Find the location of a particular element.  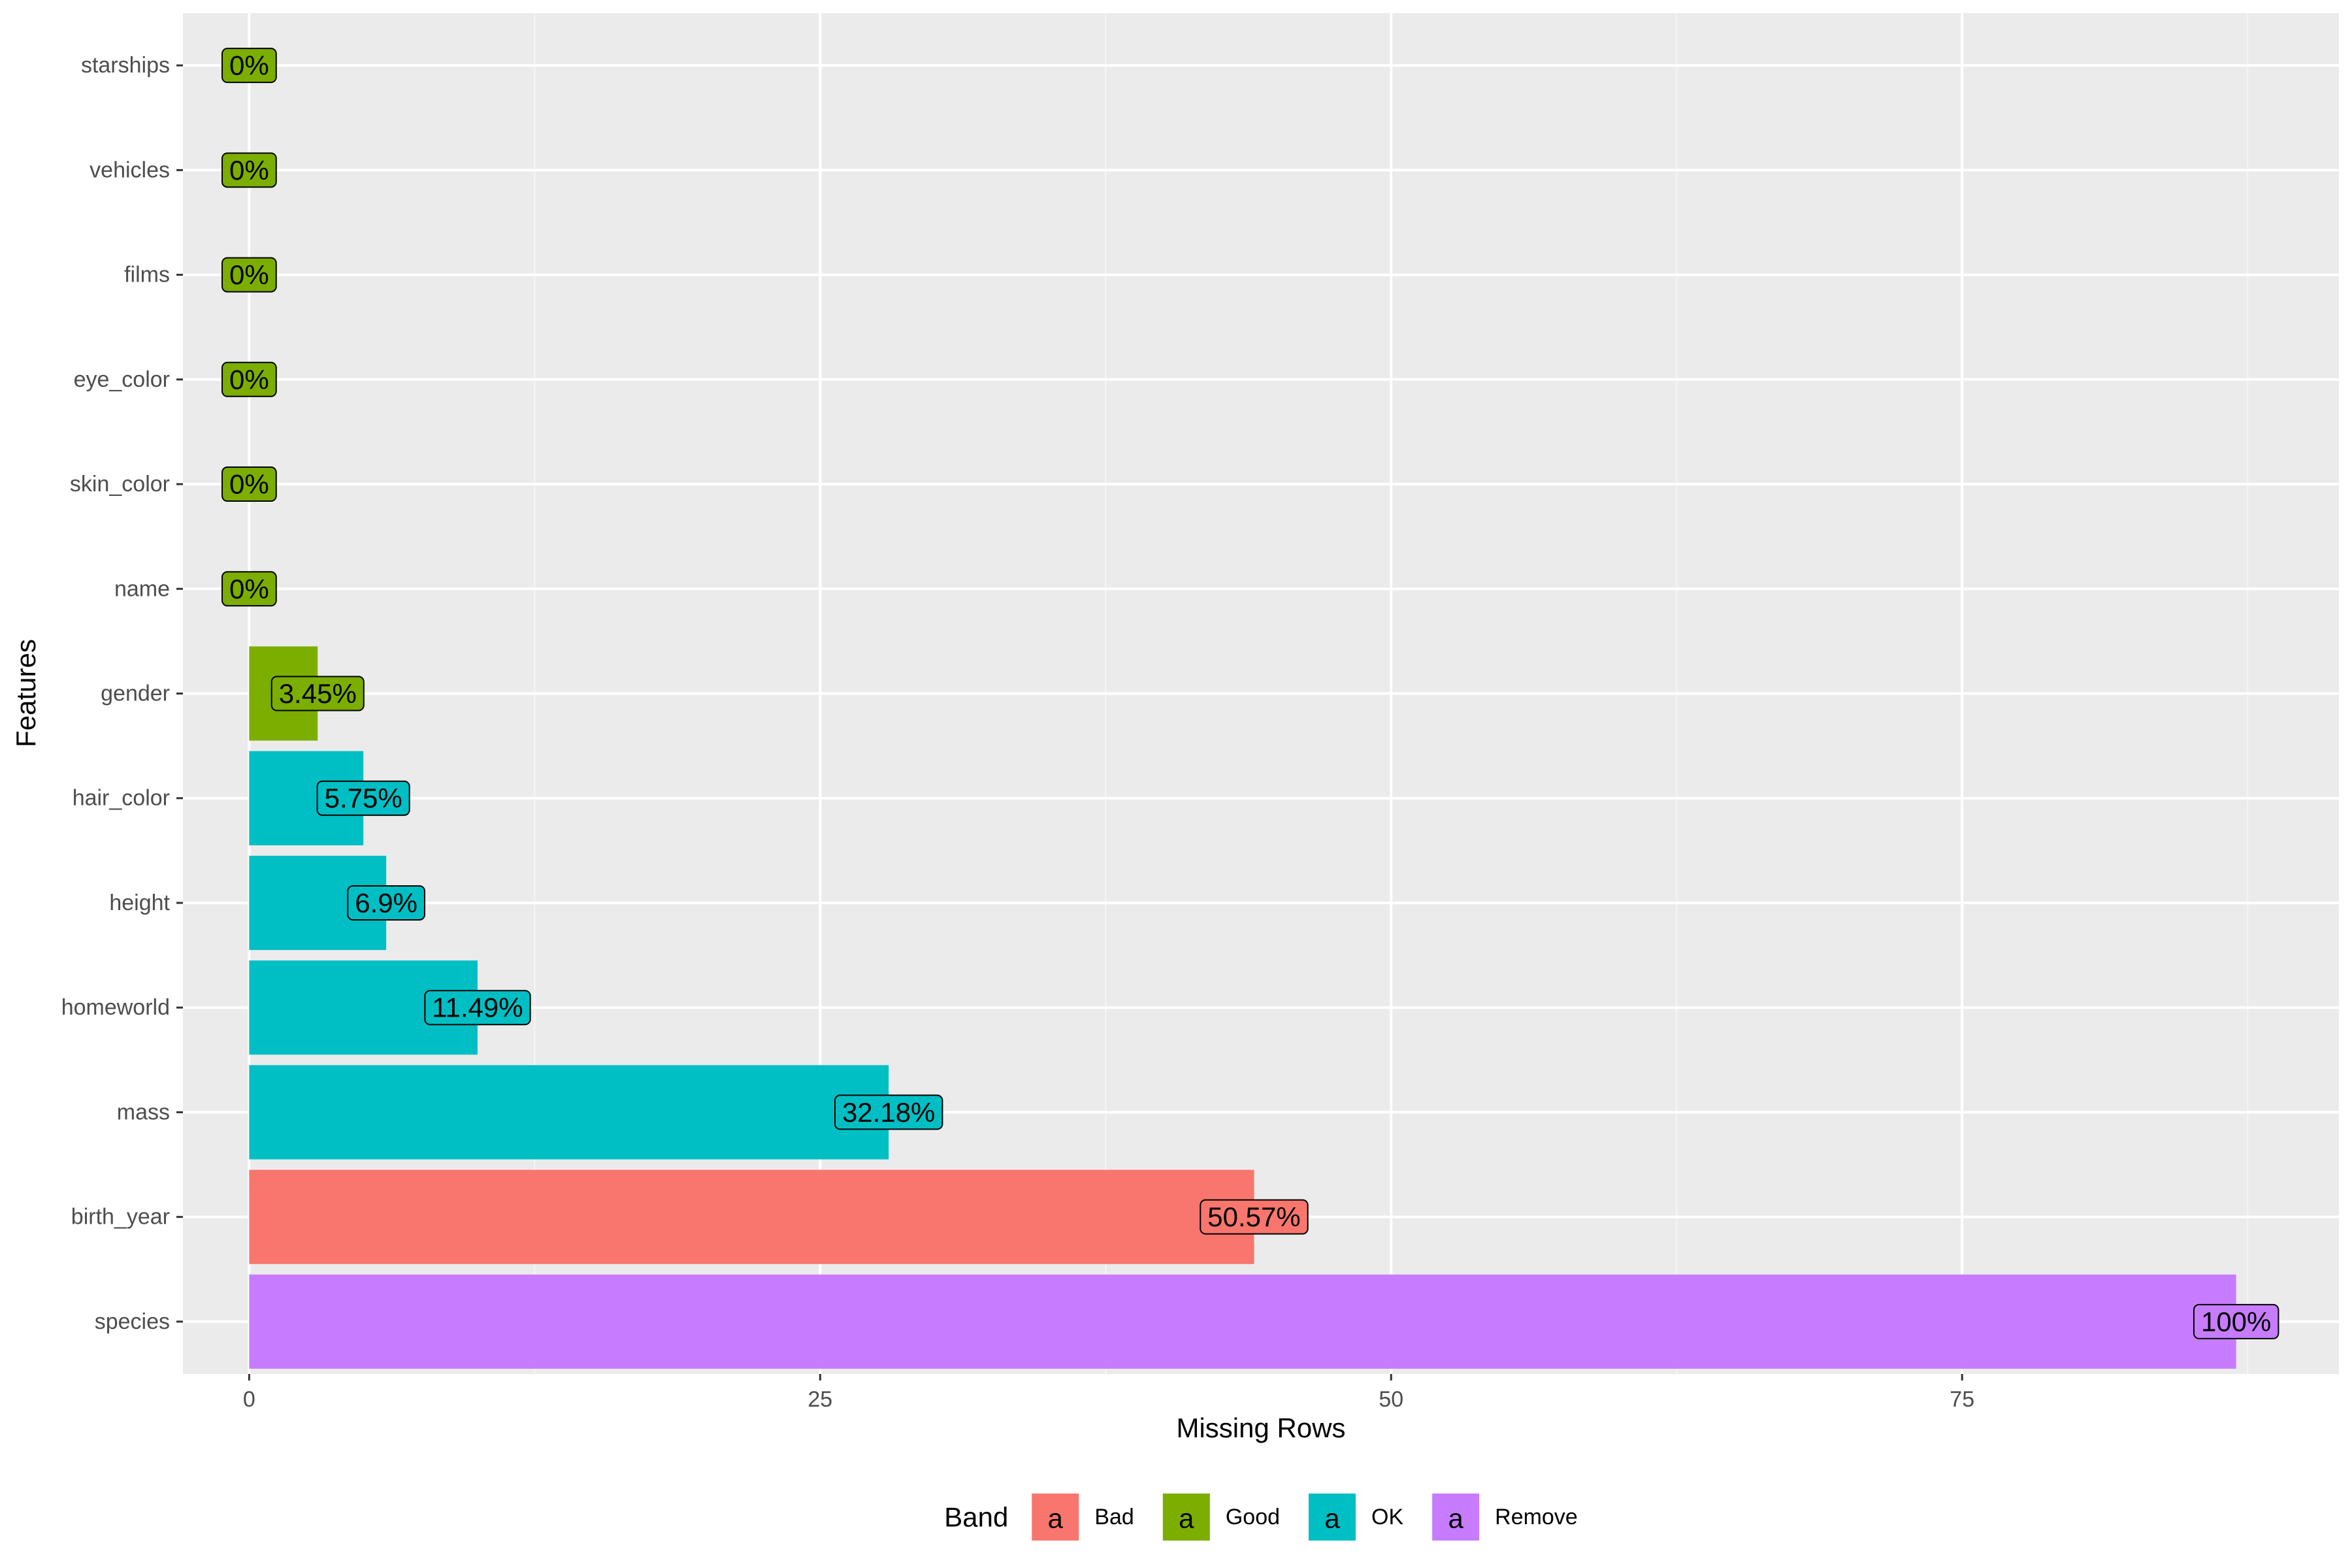

y-tick-label: name is located at coordinates (142, 588).